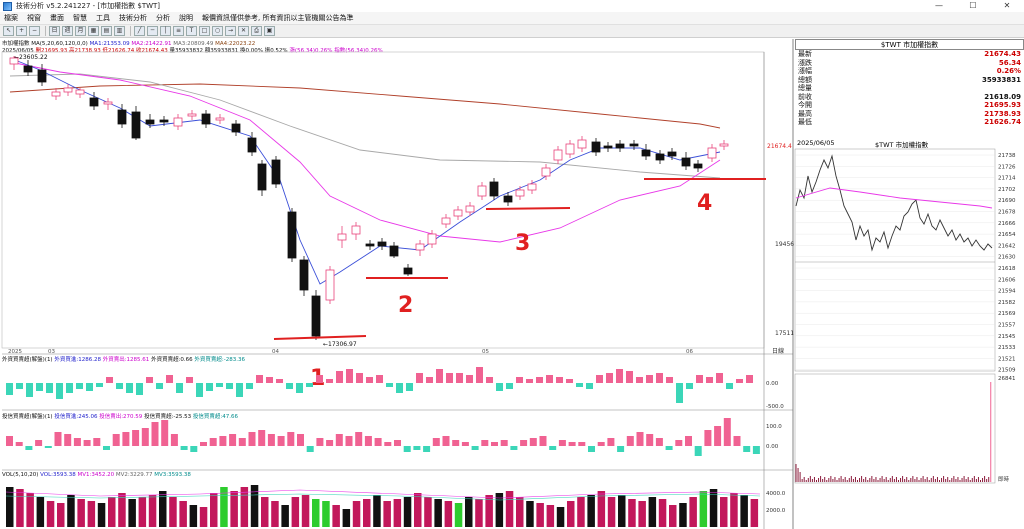  Describe the element at coordinates (973, 5) in the screenshot. I see `maximize-button: ☐` at that location.